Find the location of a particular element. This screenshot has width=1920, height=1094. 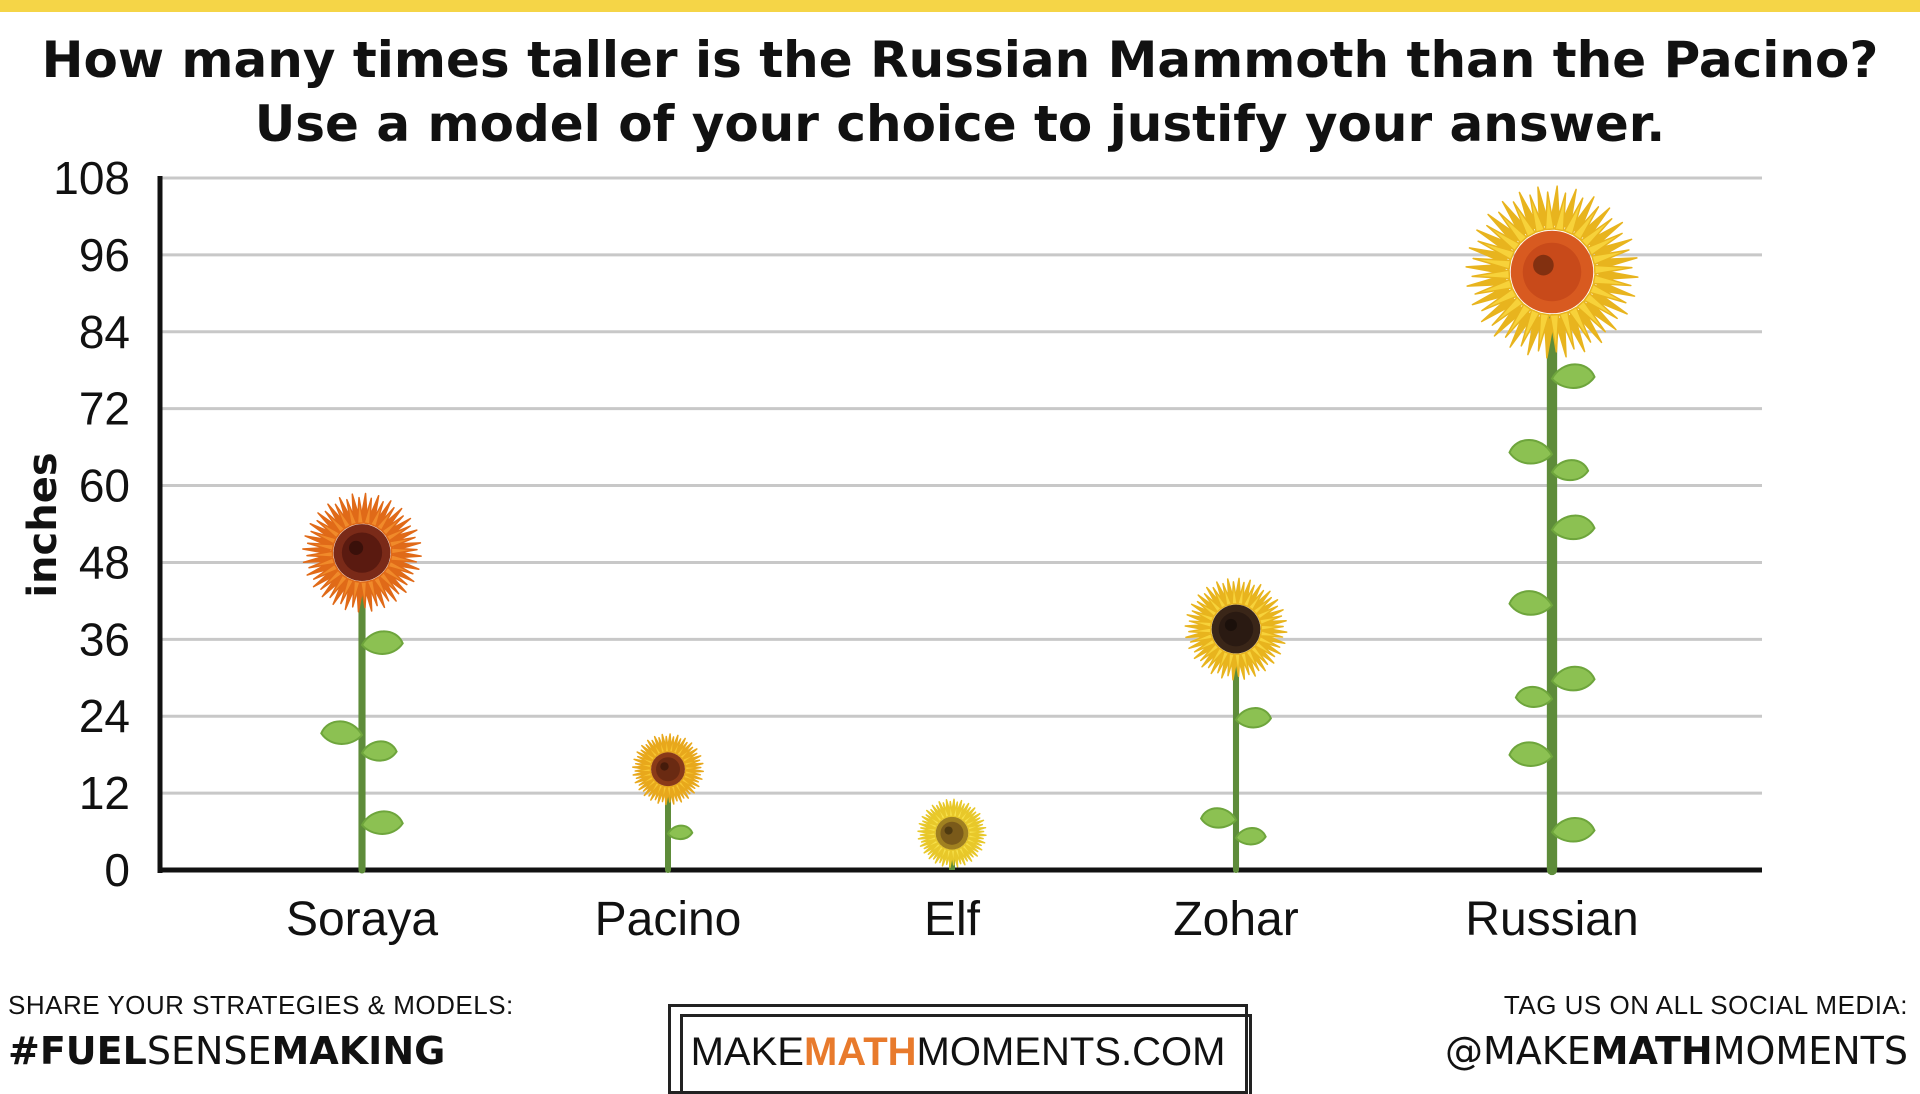

x-tick-label: Zohar is located at coordinates (1235, 919).